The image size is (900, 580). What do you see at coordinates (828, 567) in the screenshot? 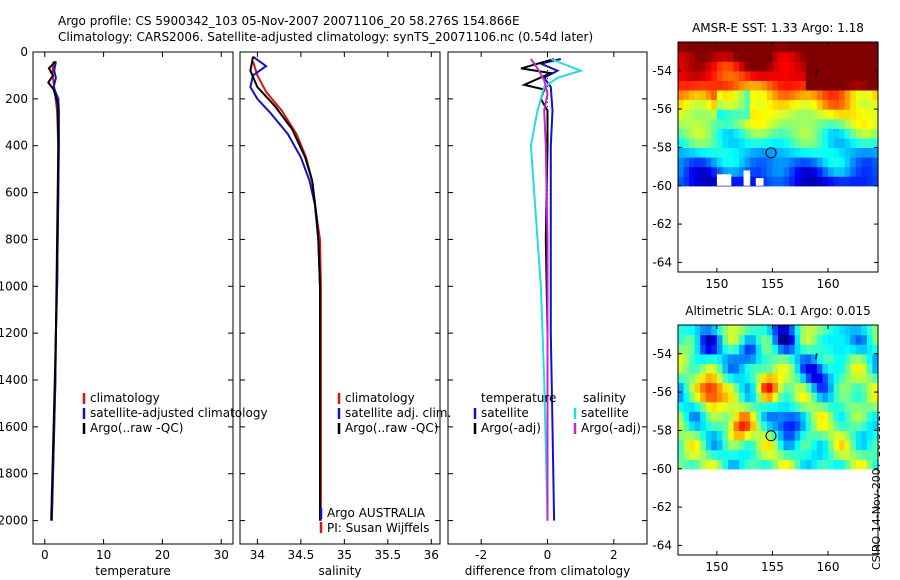
I see `sla-map-xtick-label: 160` at bounding box center [828, 567].